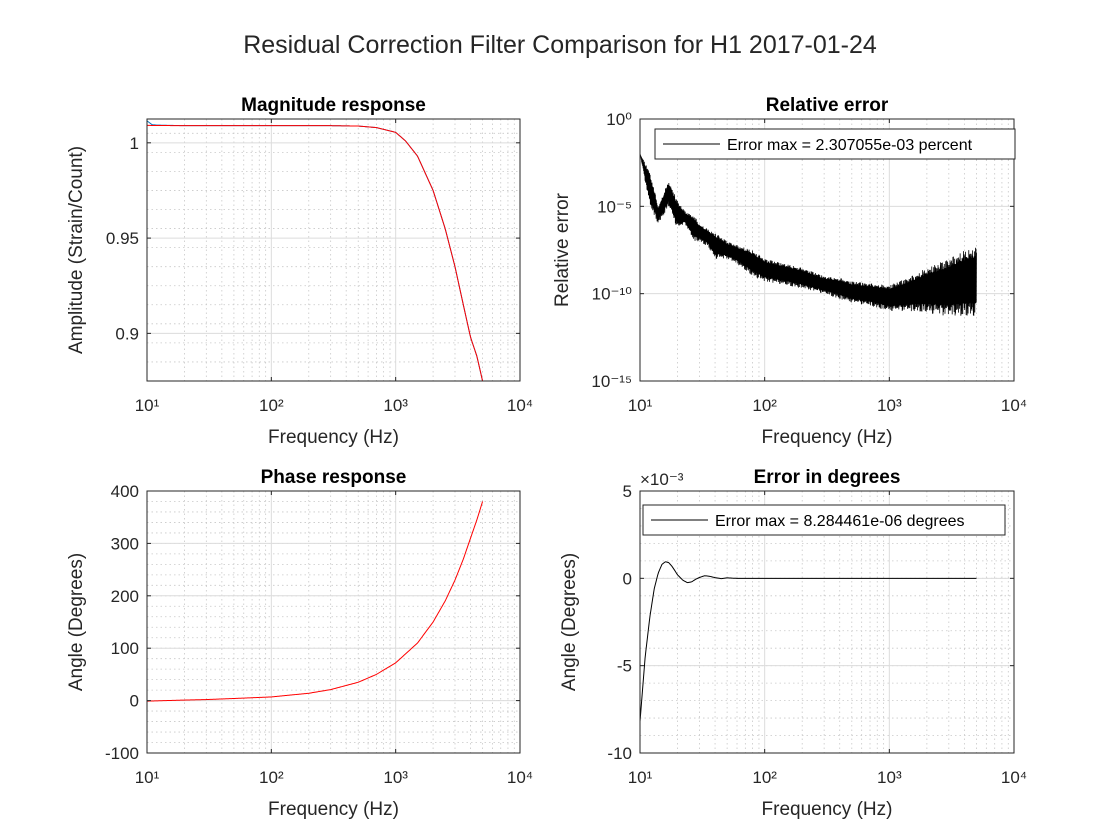 This screenshot has width=1120, height=840. I want to click on y-tick-label: 200, so click(125, 596).